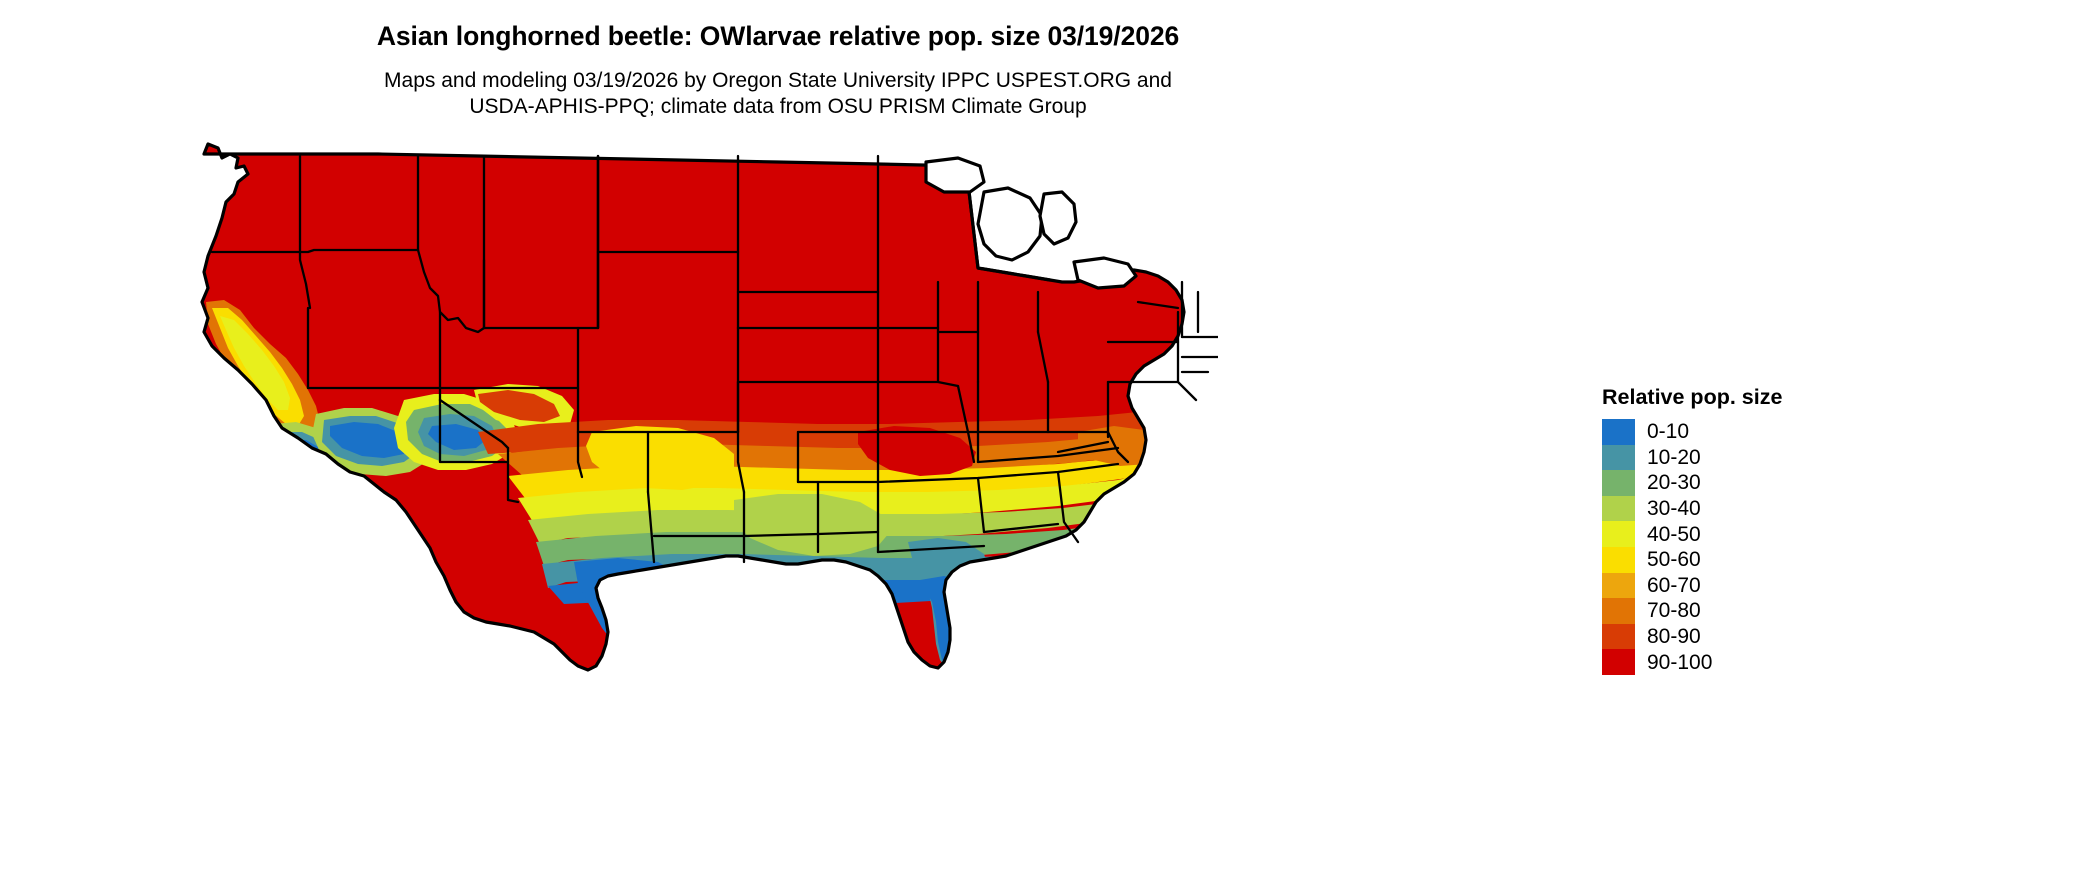 This screenshot has height=892, width=2100. Describe the element at coordinates (1752, 457) in the screenshot. I see `legend-item: 10-20` at that location.